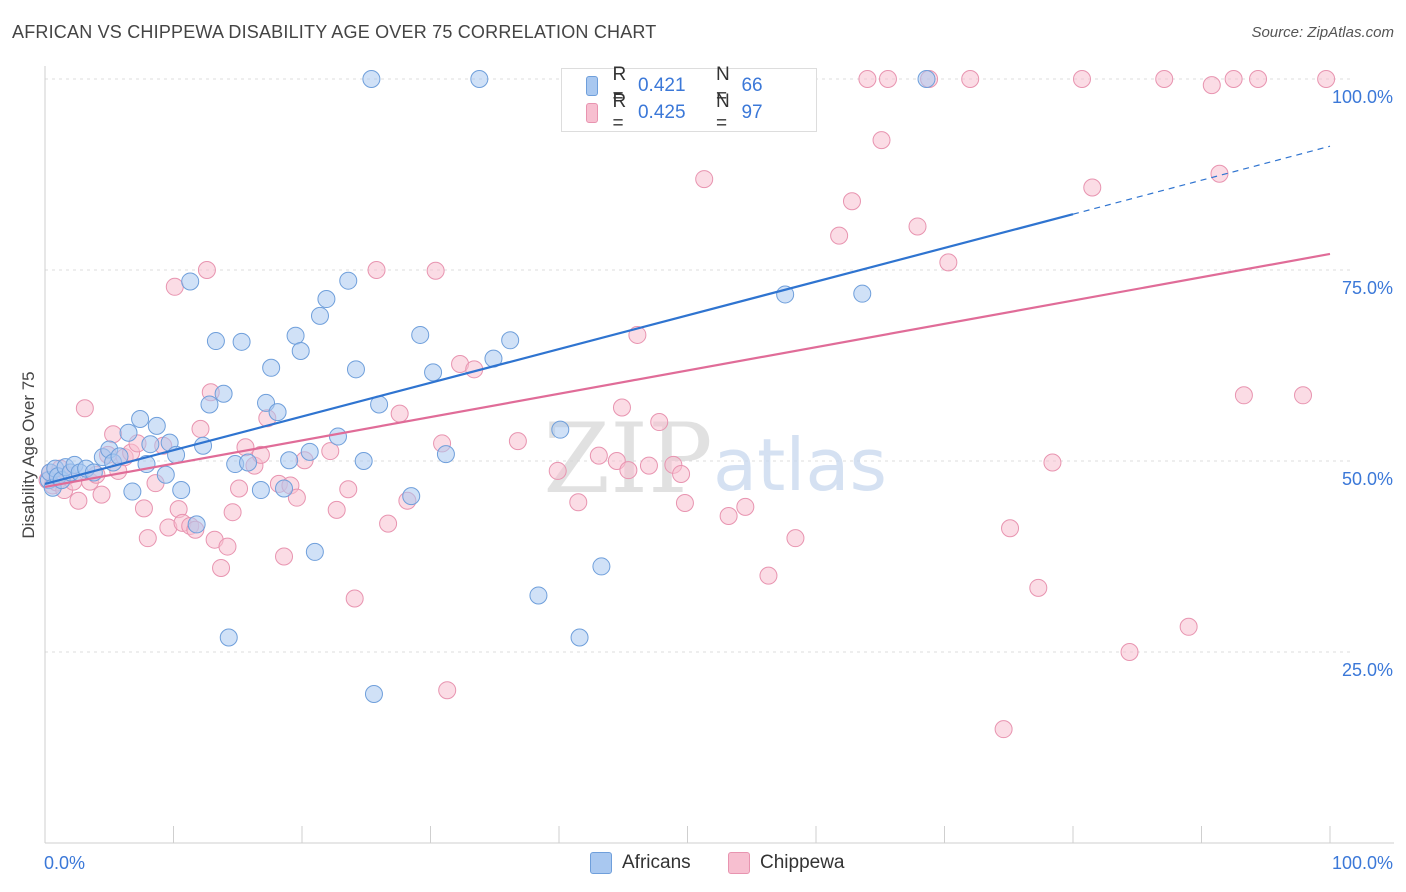 The image size is (1406, 892). I want to click on watermark-atlas: atlas, so click(800, 465).